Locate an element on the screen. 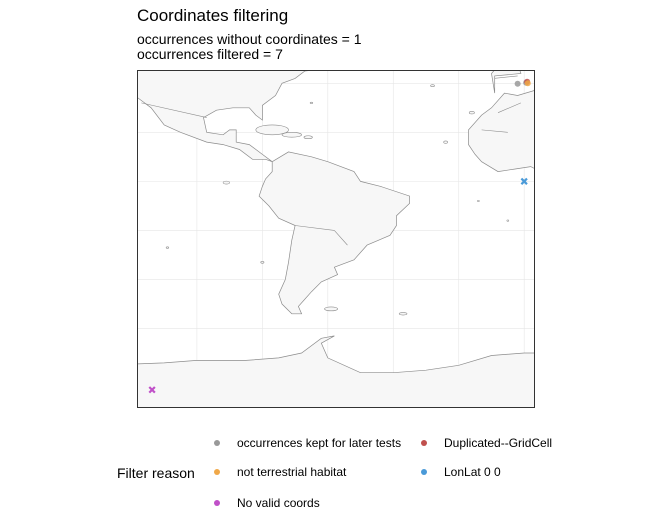  legend-item-not-terrestrial: not terrestrial habitat is located at coordinates (280, 472).